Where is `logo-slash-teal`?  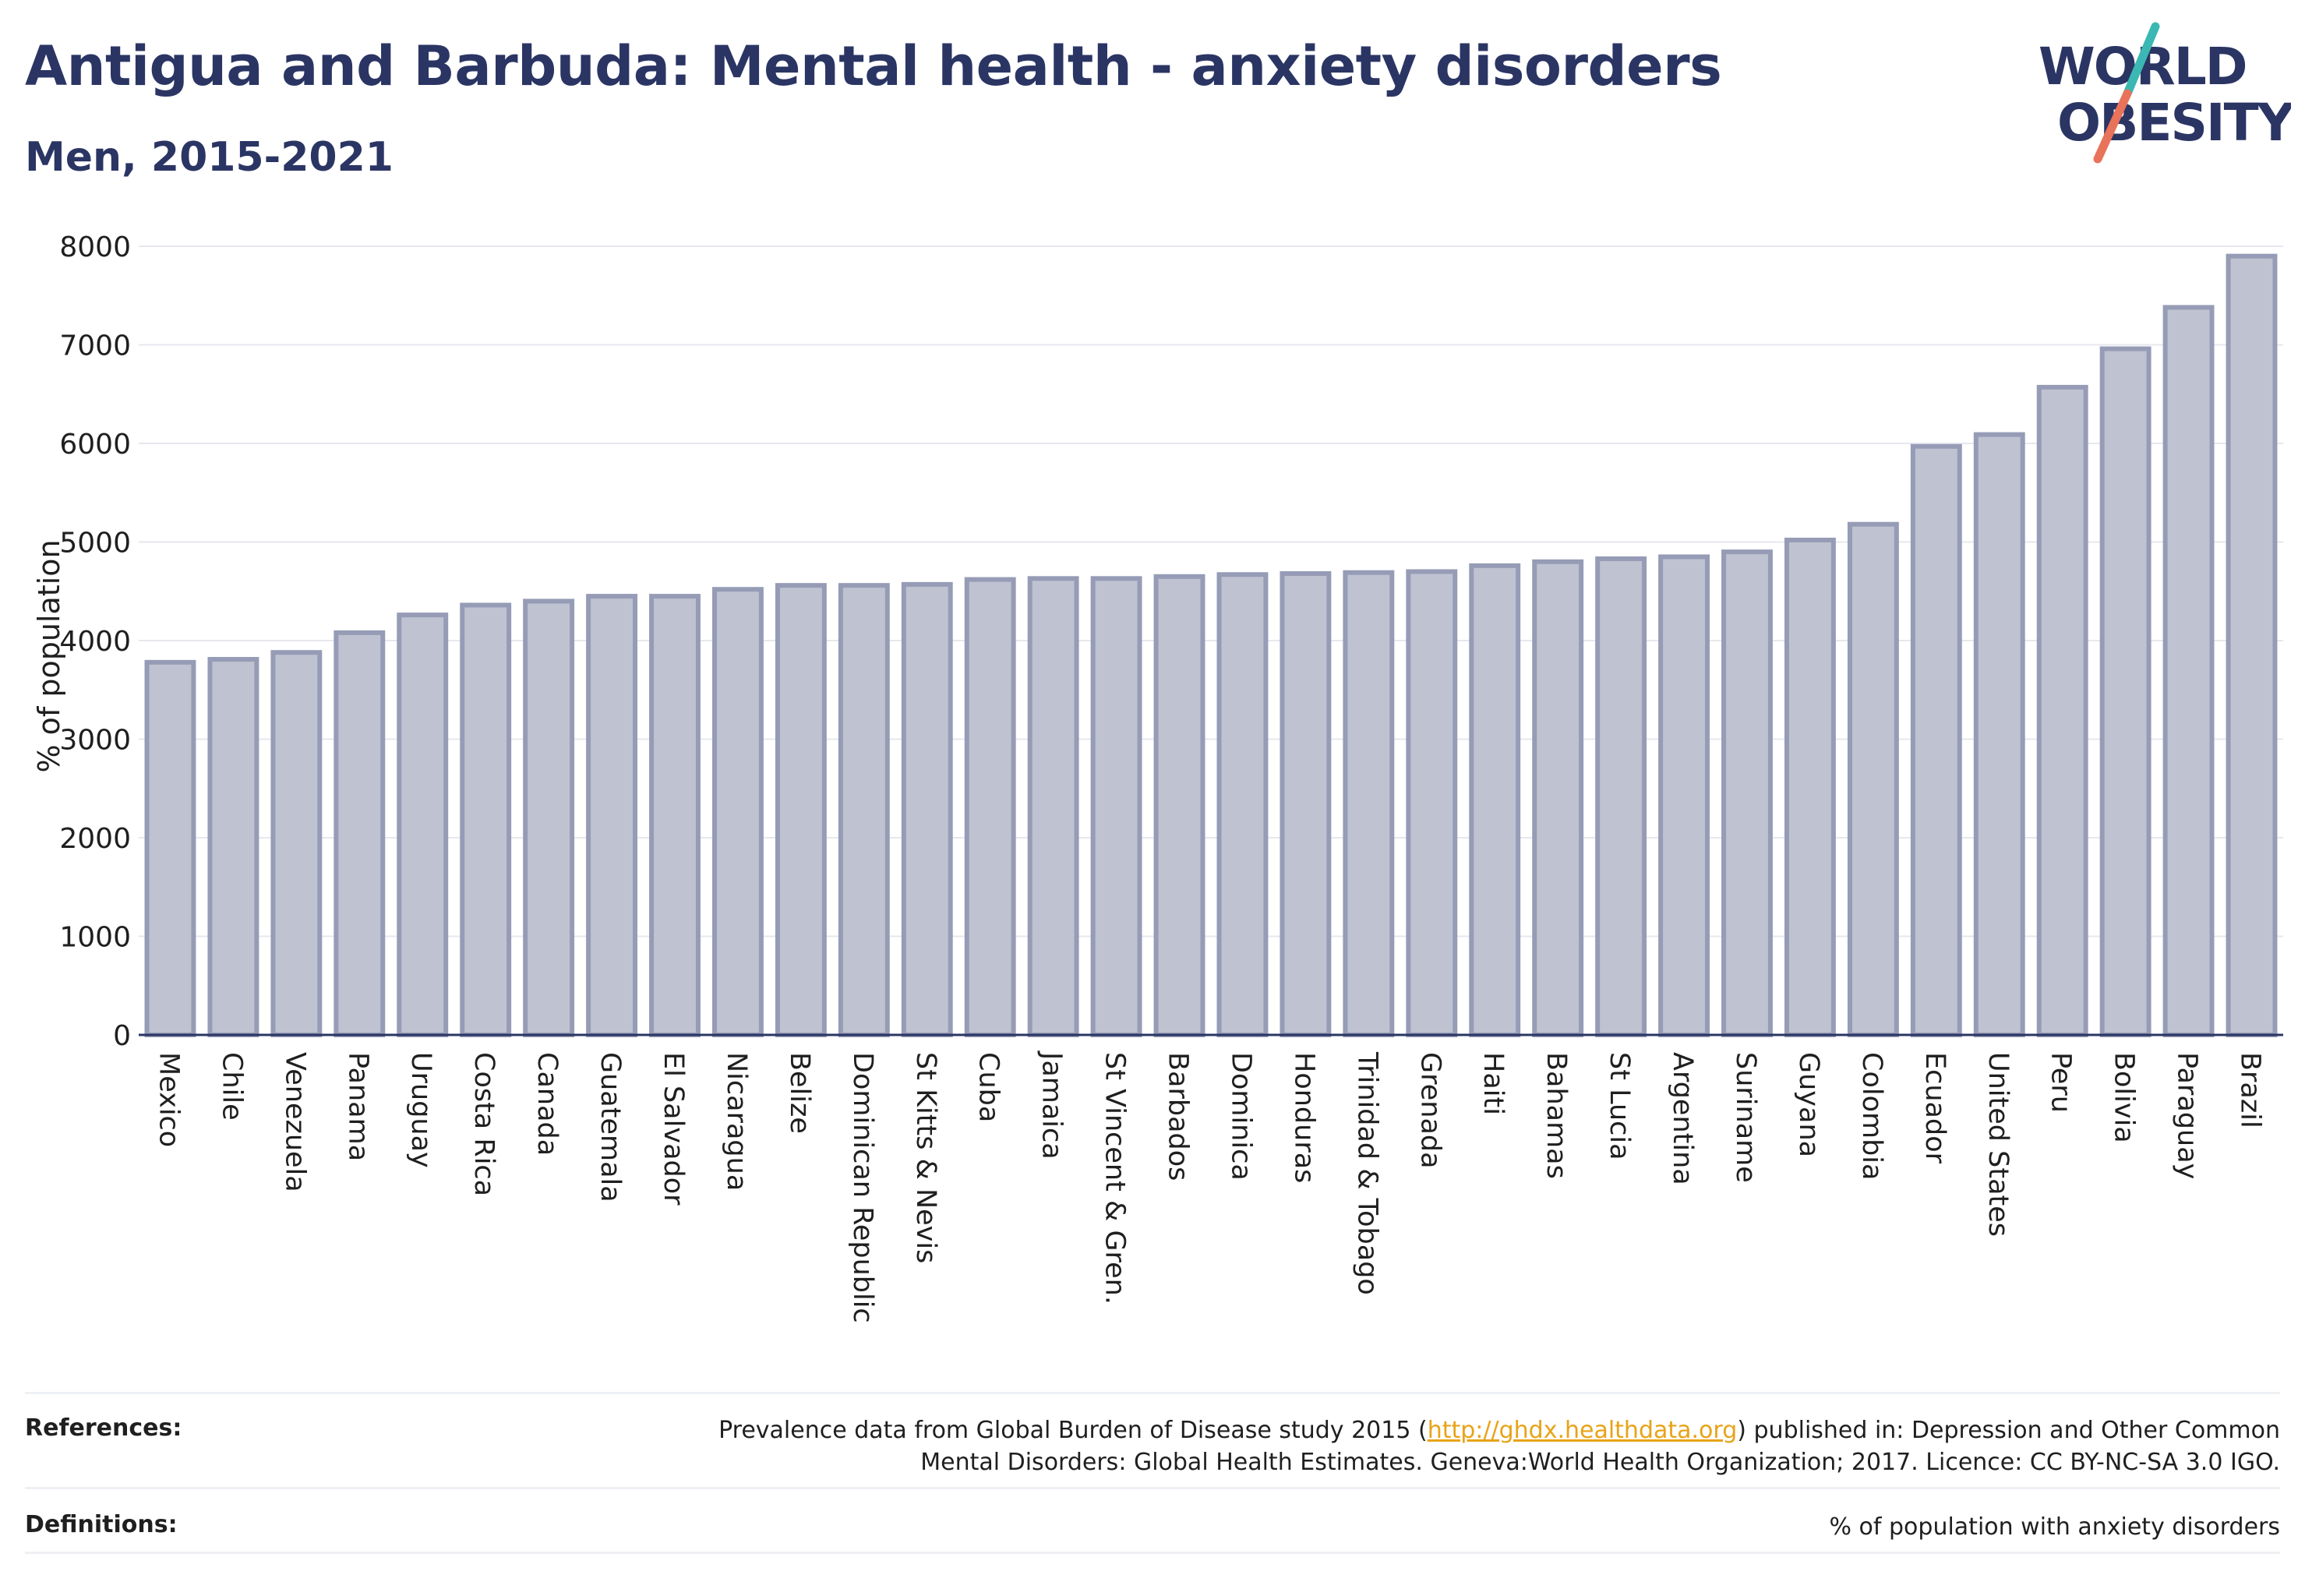
logo-slash-teal is located at coordinates (2141, 60).